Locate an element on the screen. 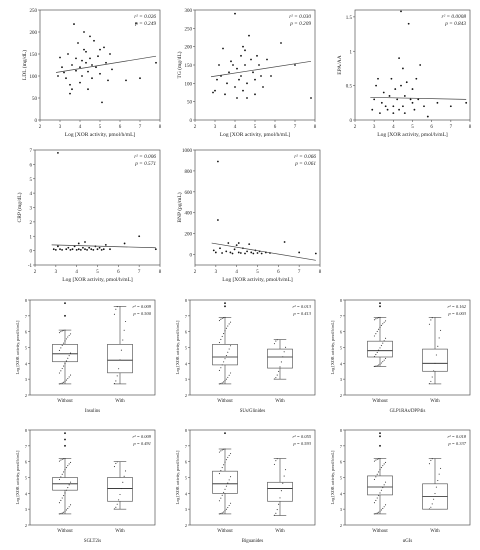  y-tick-label: 6 is located at coordinates (26, 332).